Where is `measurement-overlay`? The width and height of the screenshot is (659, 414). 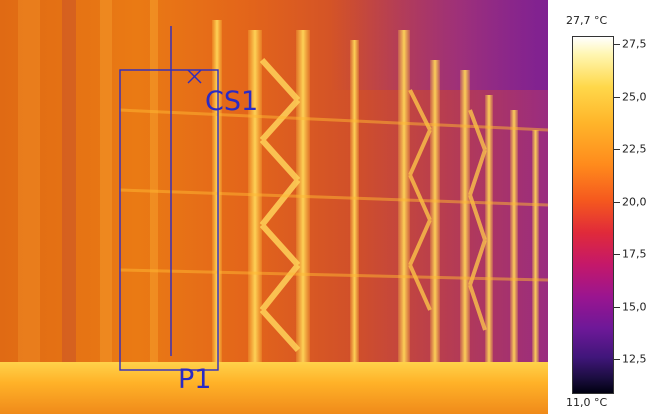 measurement-overlay is located at coordinates (169, 198).